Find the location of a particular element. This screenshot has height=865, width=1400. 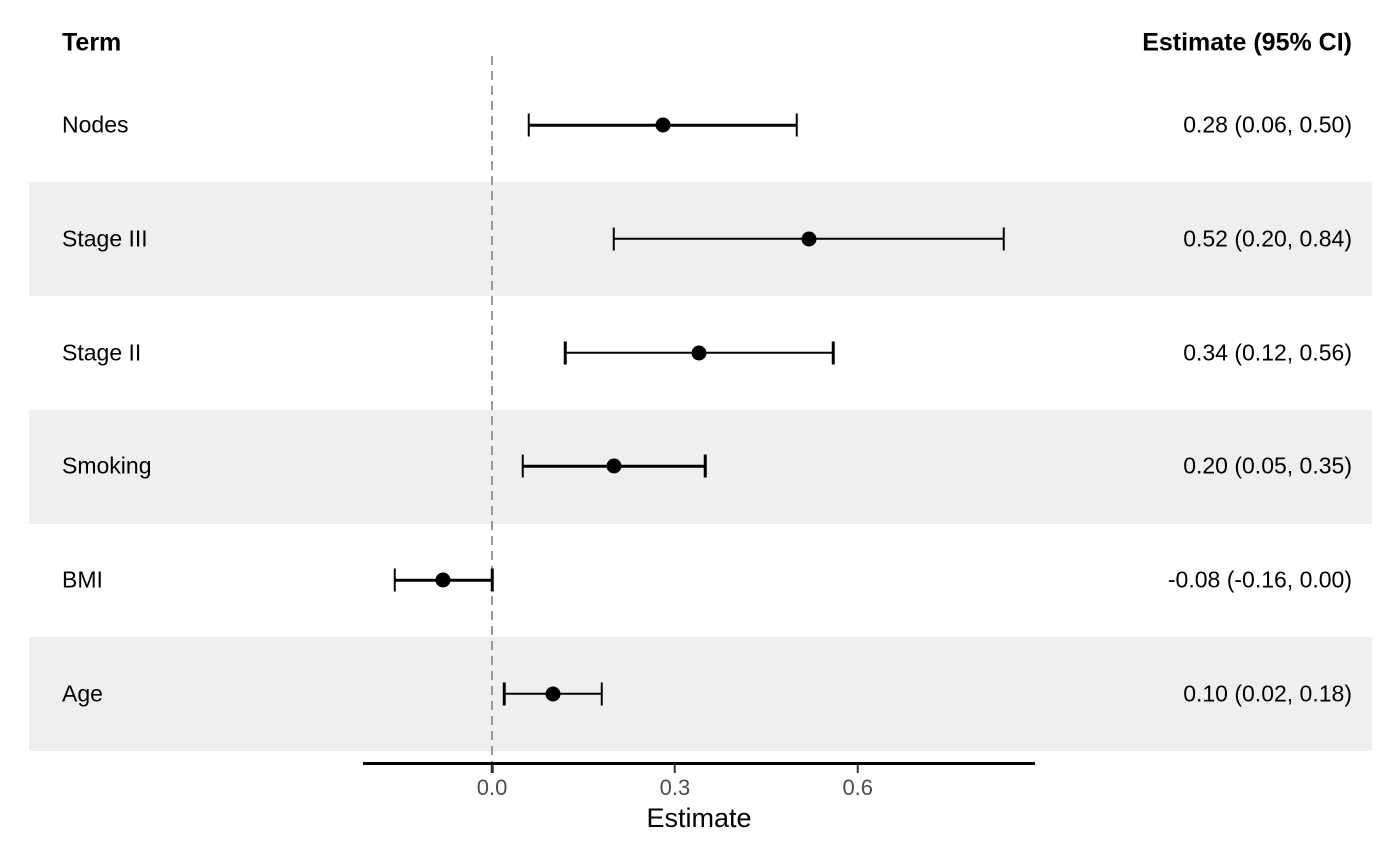

x-axis-tick-label: 0.6 is located at coordinates (858, 787).